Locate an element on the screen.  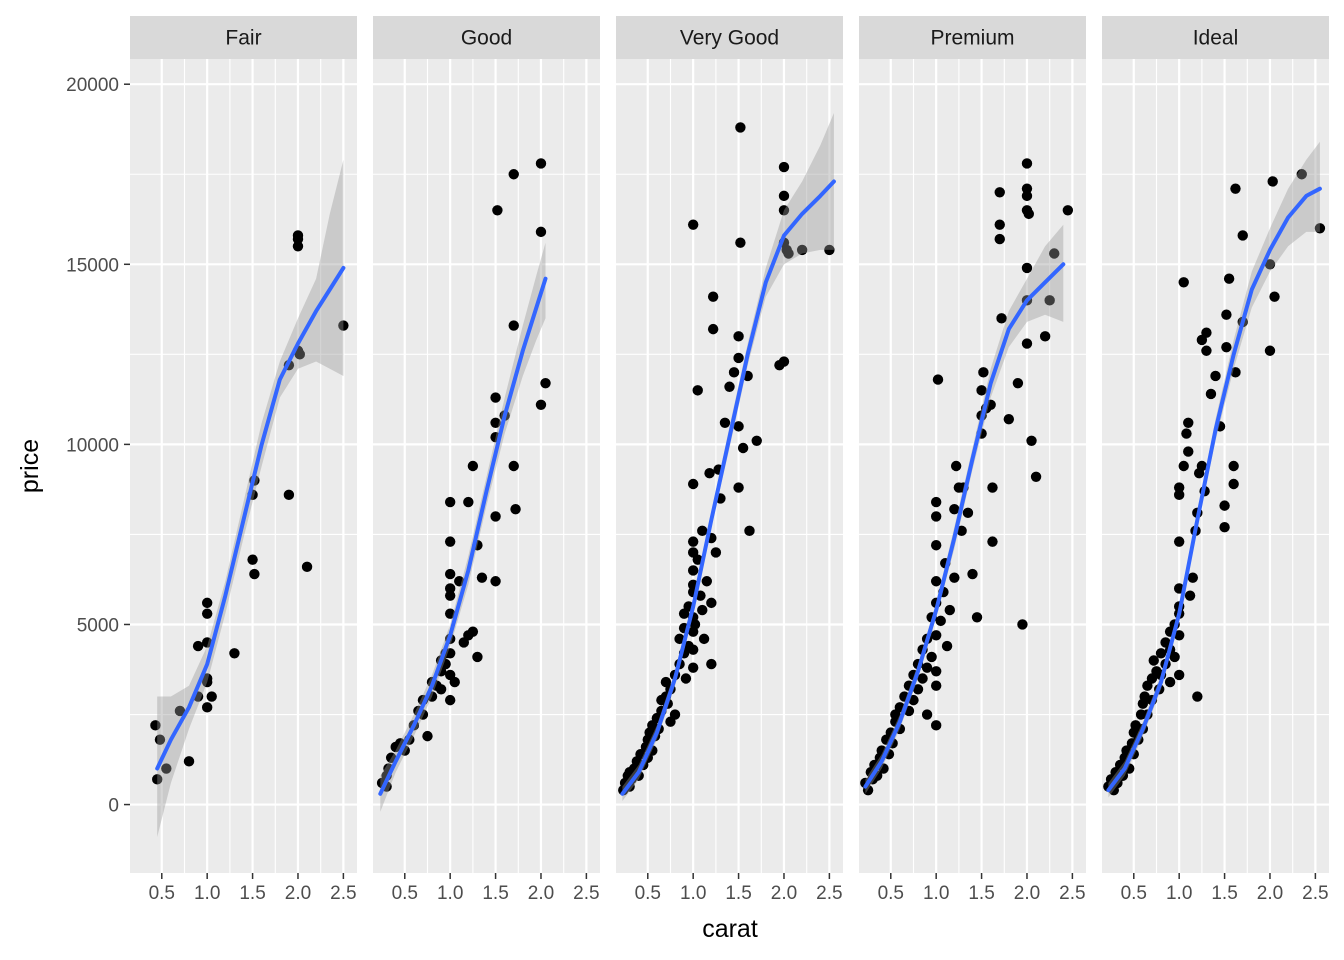
y-tick-label: 20000 is located at coordinates (92, 85).